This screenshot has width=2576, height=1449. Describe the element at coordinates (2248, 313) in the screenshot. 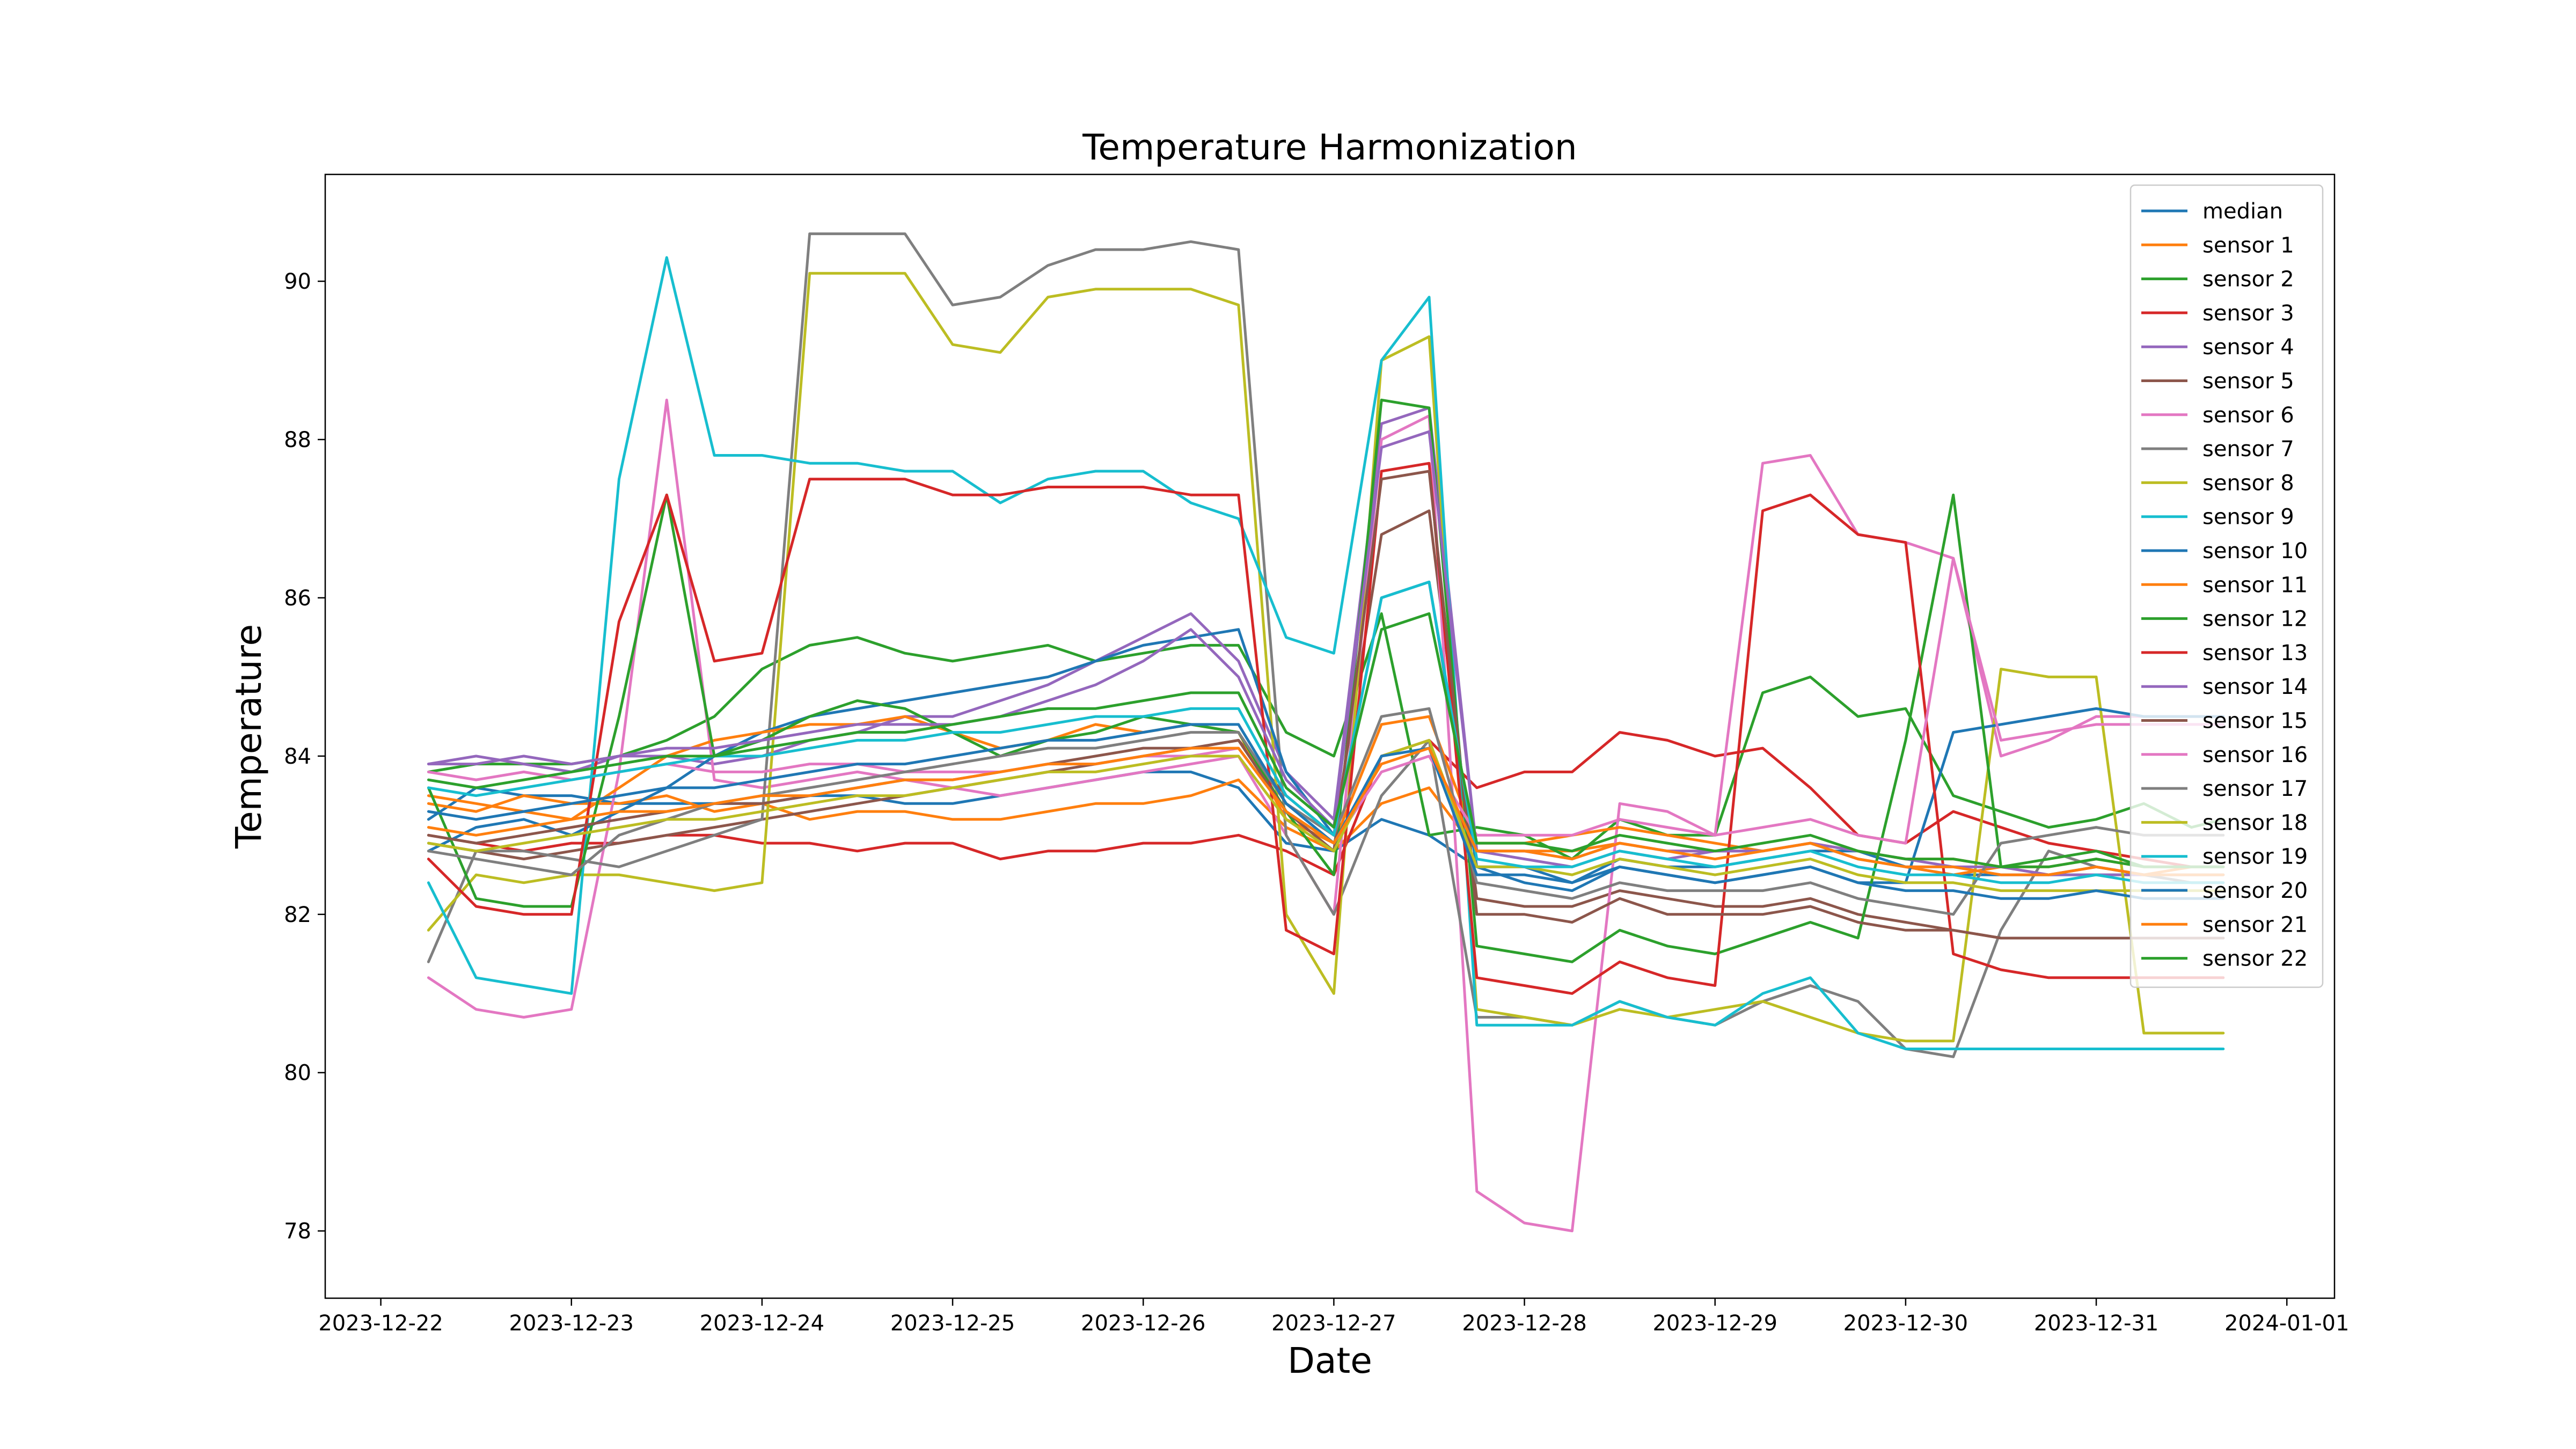

I see `legend-label: sensor 3` at that location.